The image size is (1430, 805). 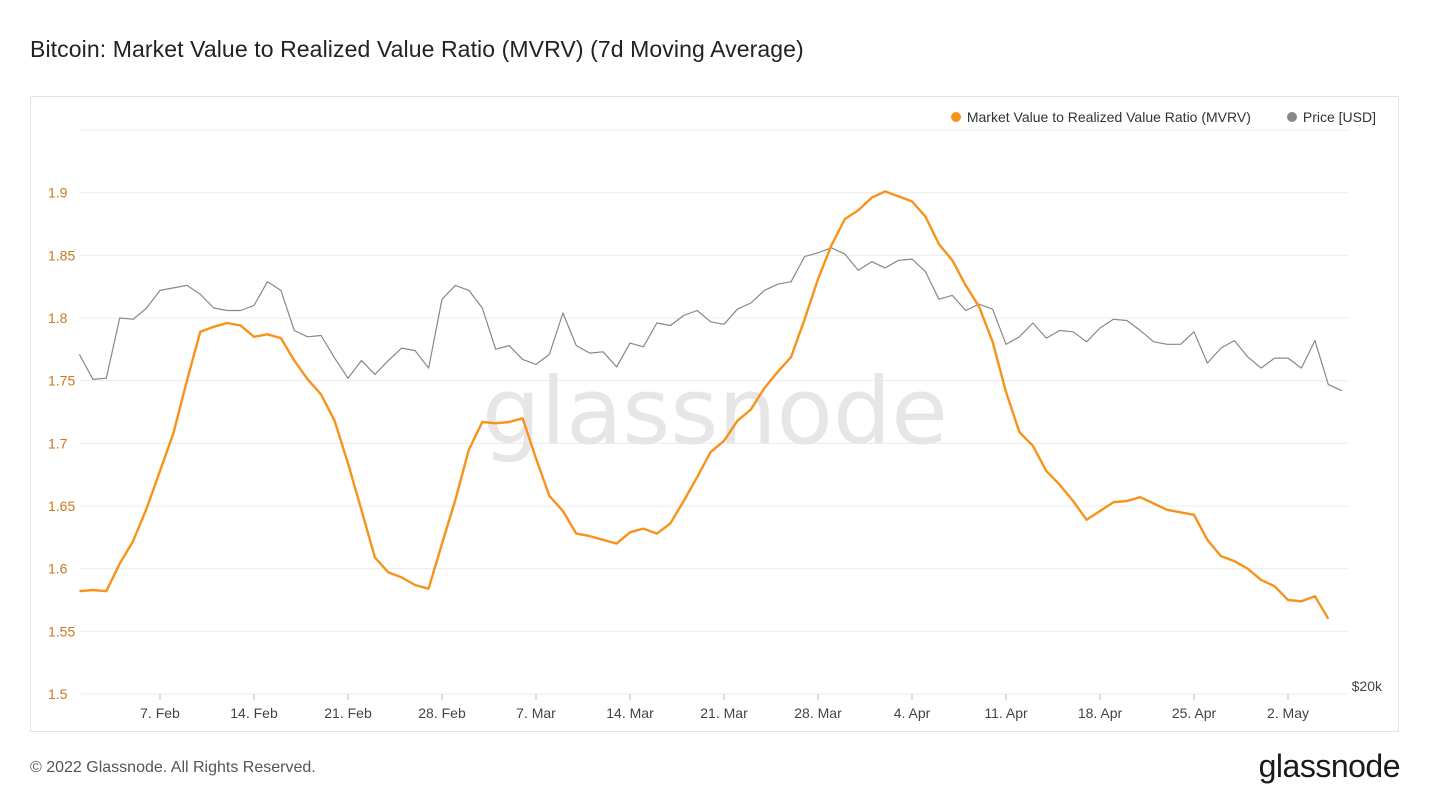 What do you see at coordinates (58, 193) in the screenshot?
I see `y-tick-label: 1.9` at bounding box center [58, 193].